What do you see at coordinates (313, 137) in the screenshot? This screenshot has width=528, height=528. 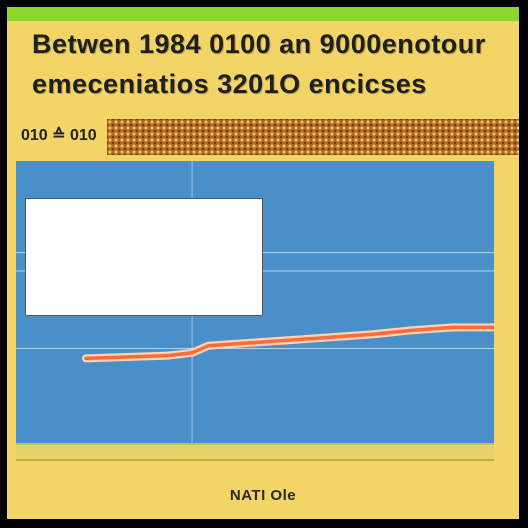 I see `textured-band` at bounding box center [313, 137].